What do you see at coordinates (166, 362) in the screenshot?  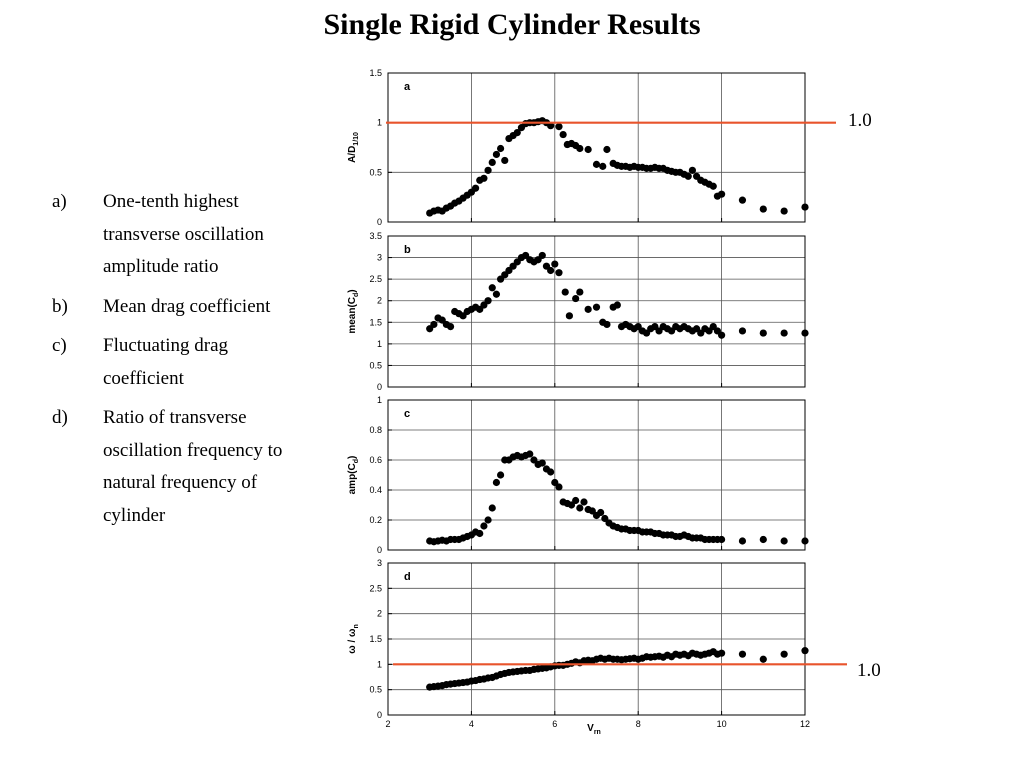 I see `legend-text: Fluctuating drag coefficient` at bounding box center [166, 362].